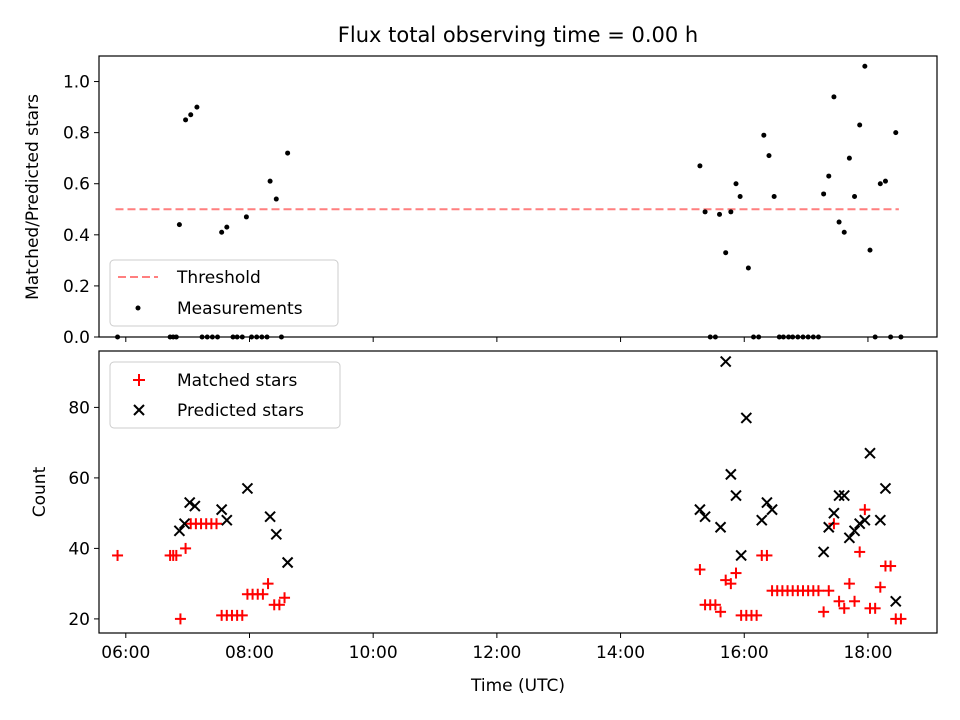  I want to click on bottom-xlabel: Time (UTC), so click(517, 686).